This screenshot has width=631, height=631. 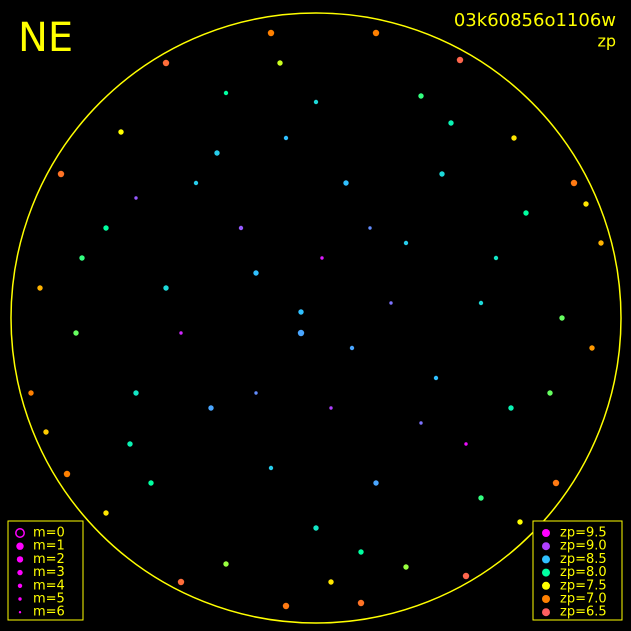 I want to click on zp-legend-label: zp=8.5, so click(x=583, y=559).